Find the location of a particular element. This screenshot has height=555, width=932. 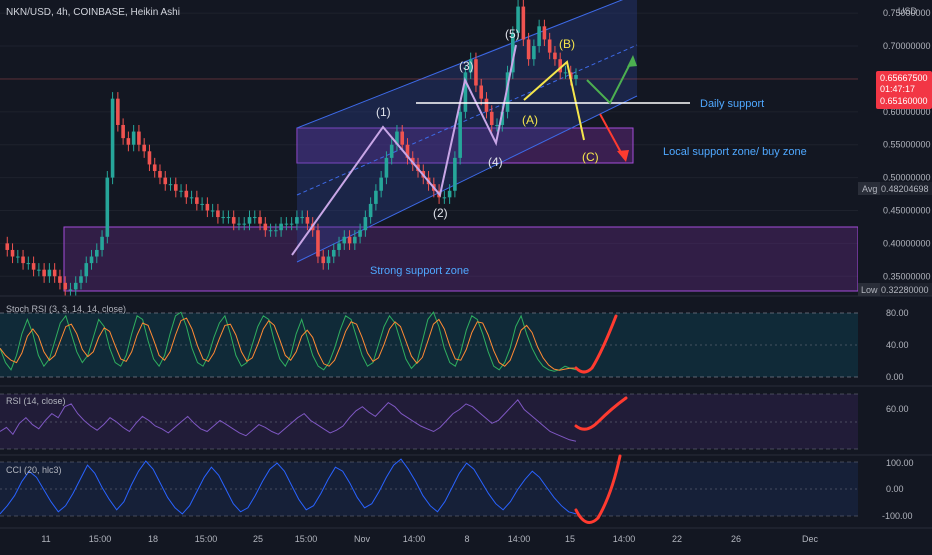

cci-line is located at coordinates (288, 486).